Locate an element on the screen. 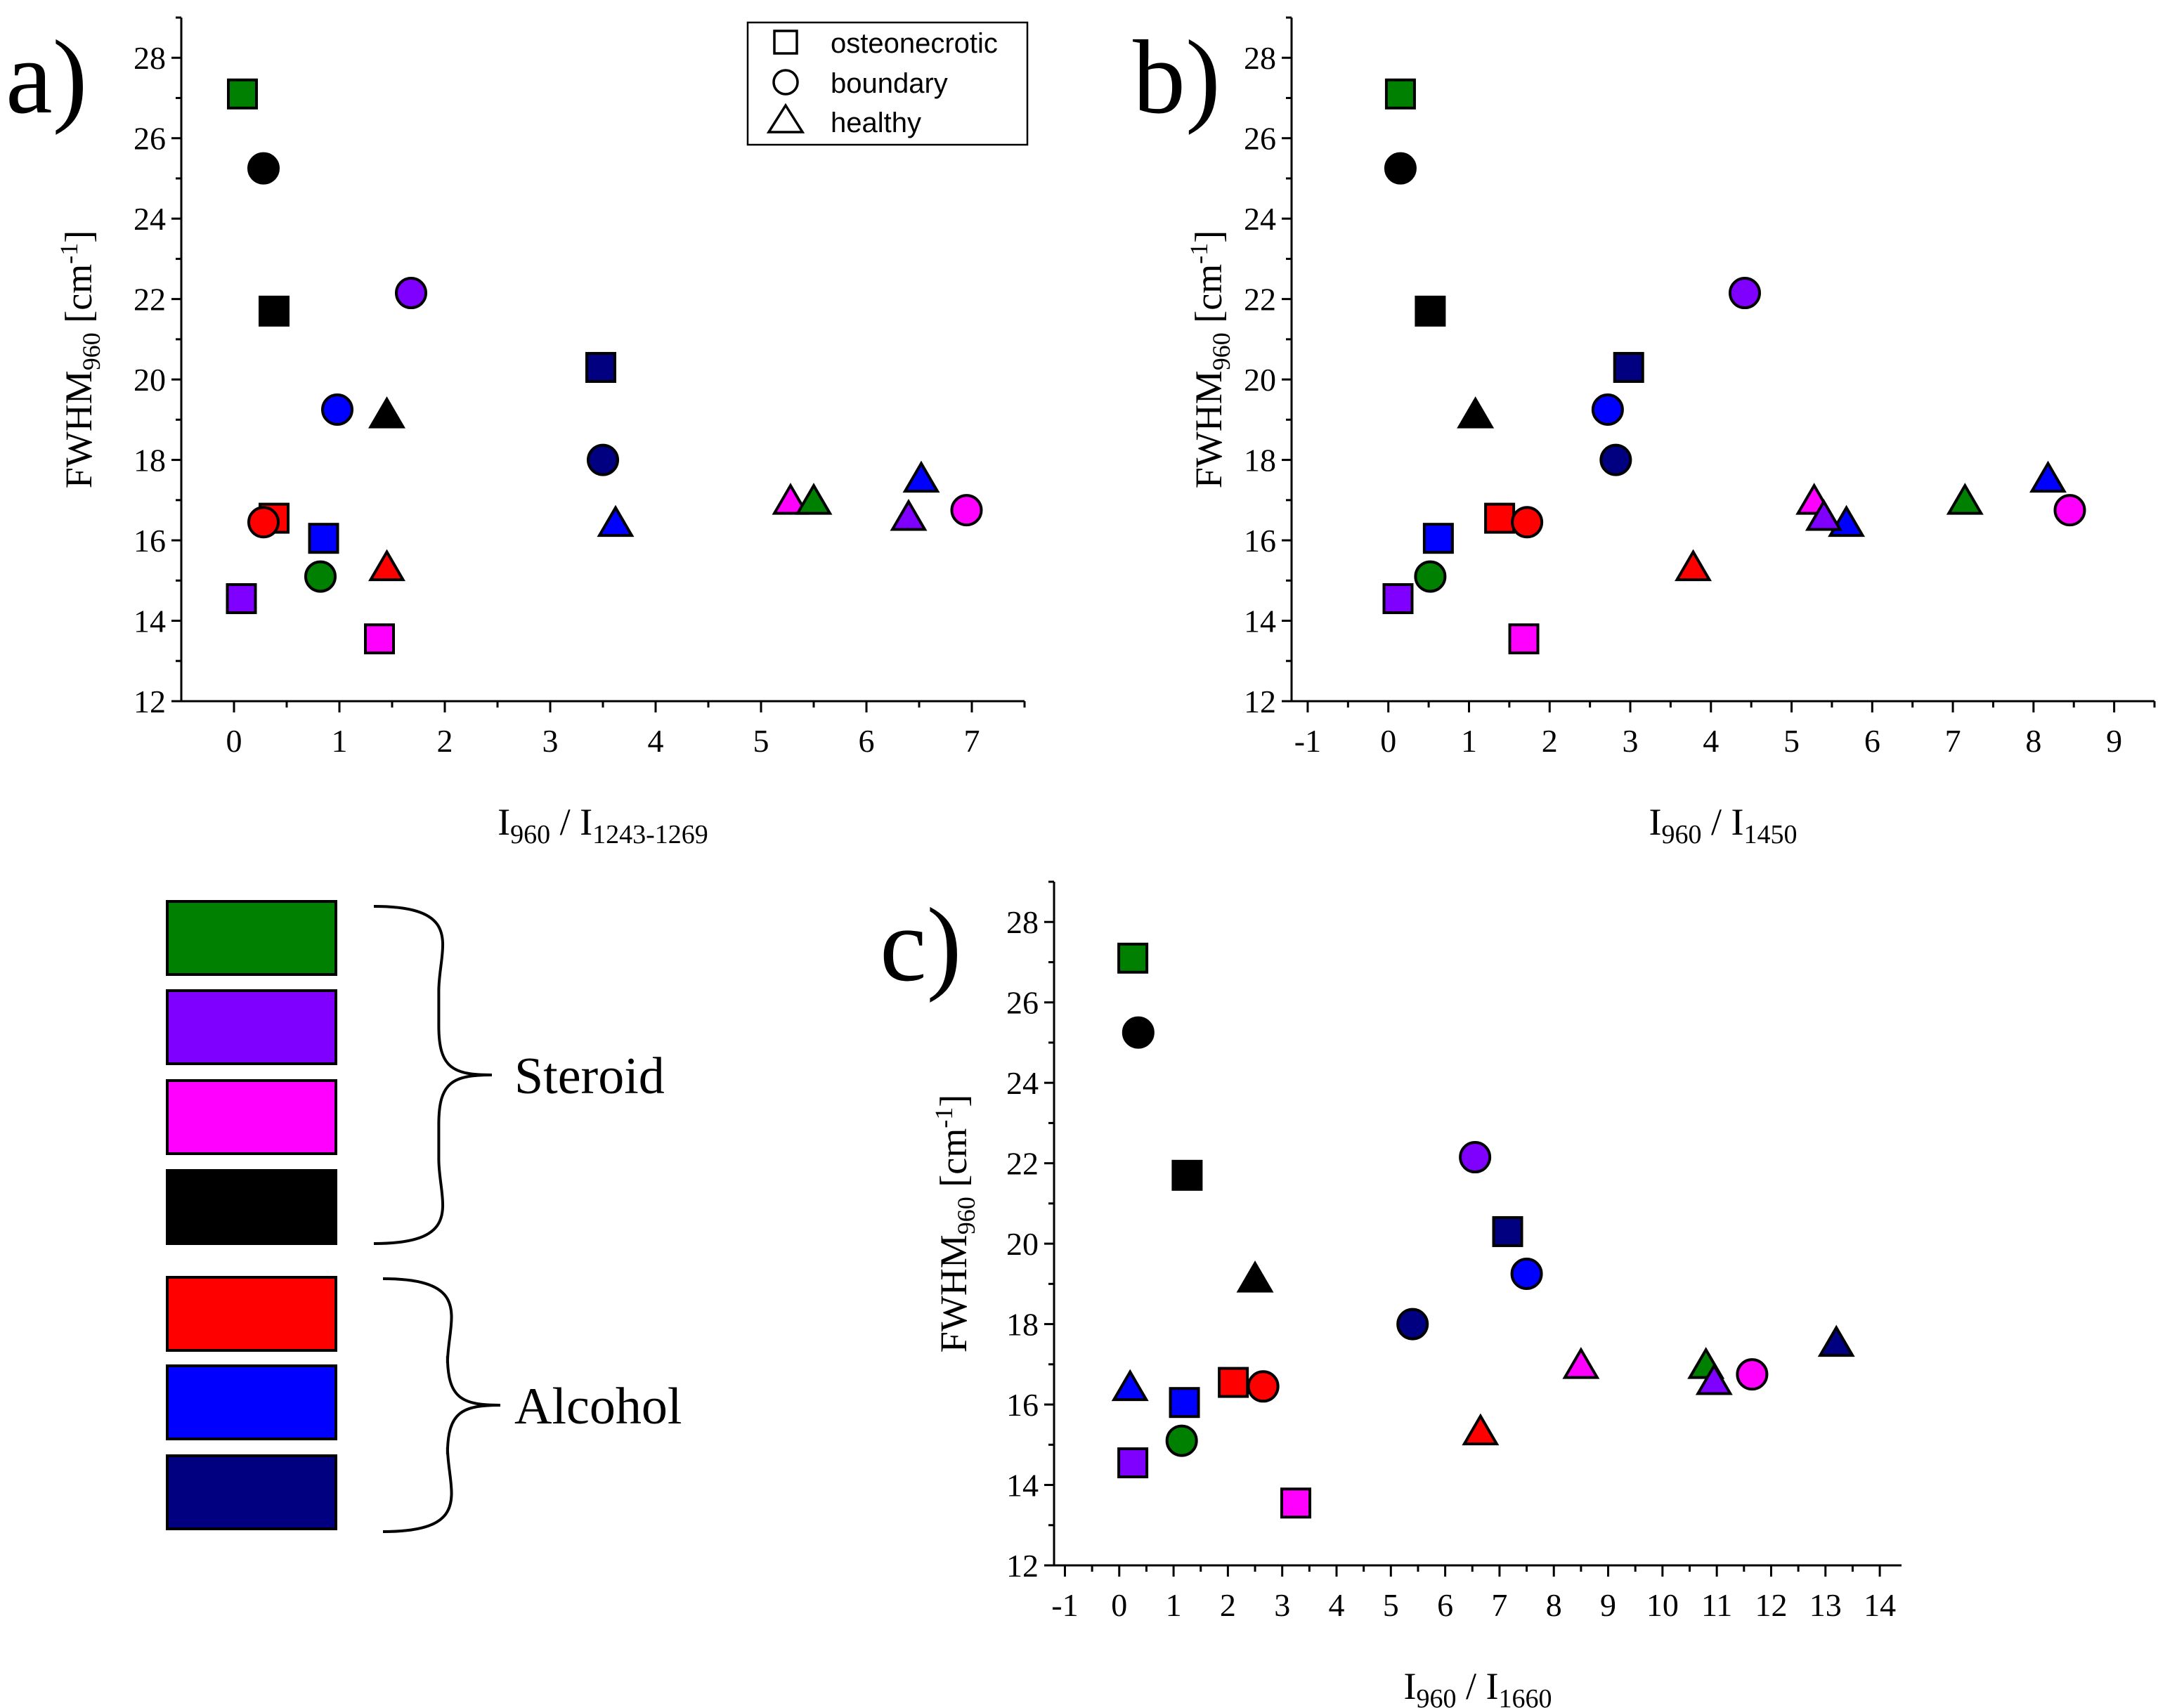 This screenshot has height=1708, width=2158. color-swatch-black is located at coordinates (252, 1207).